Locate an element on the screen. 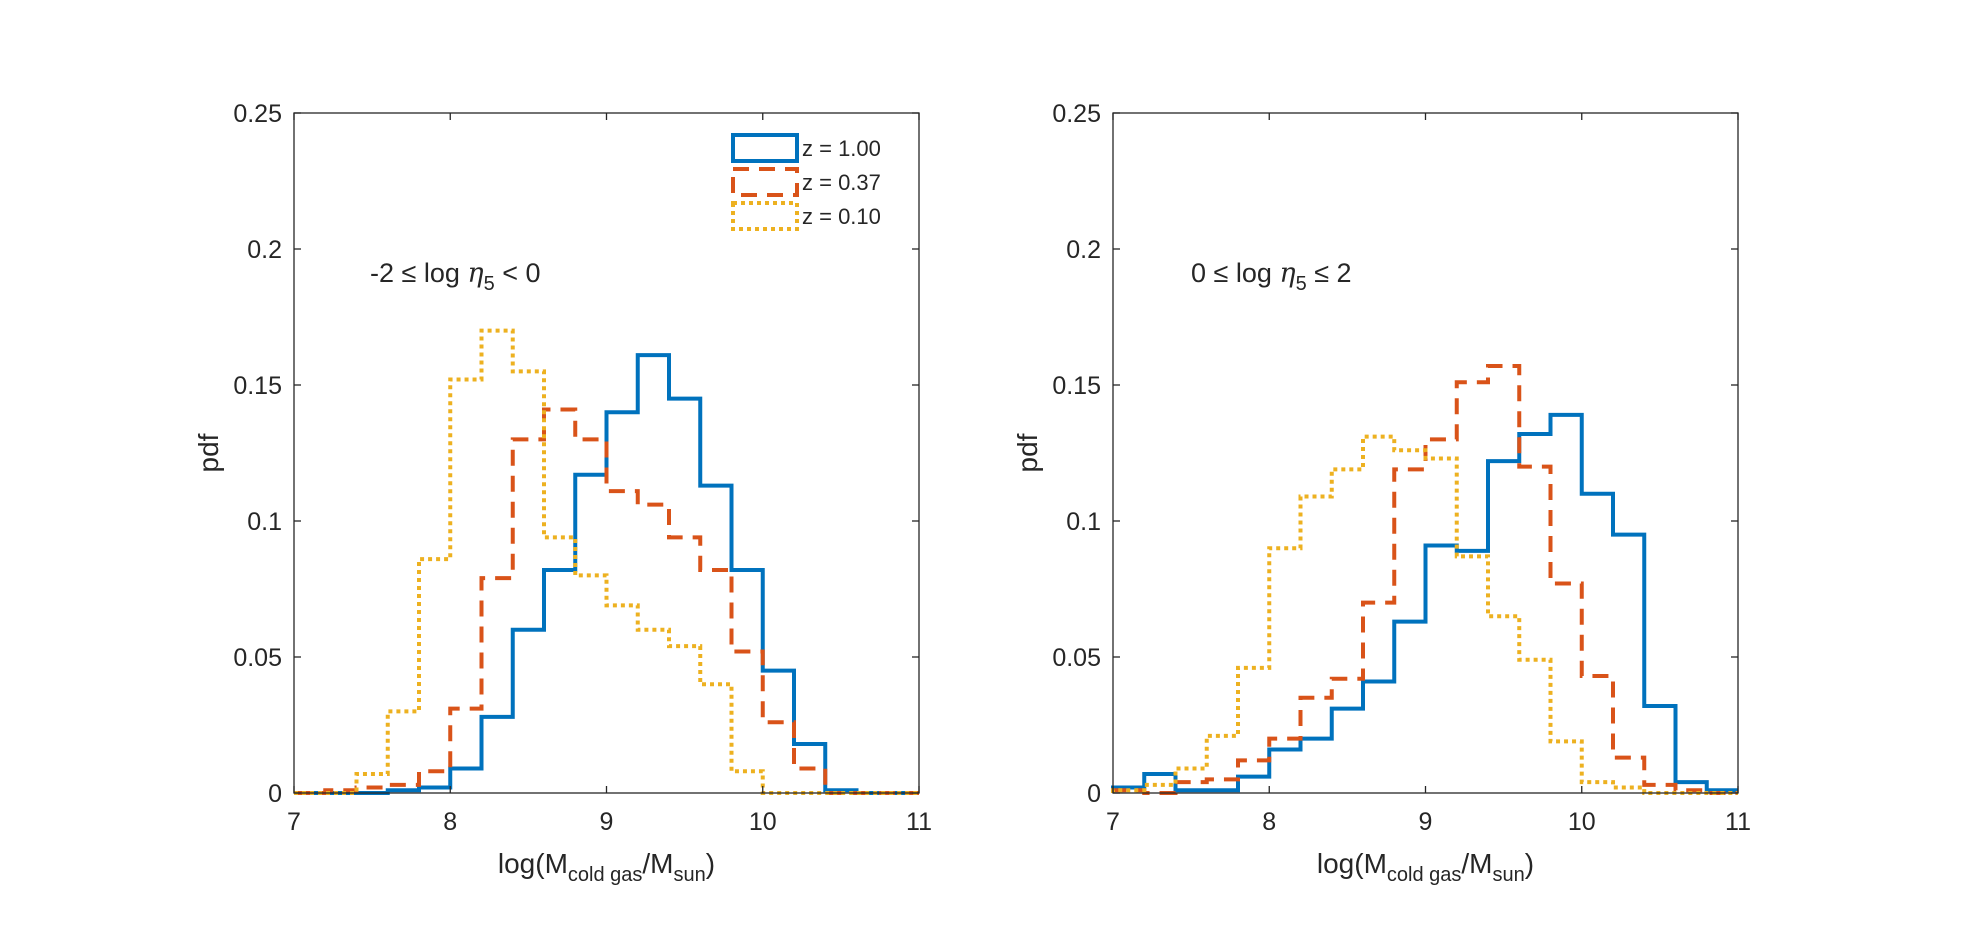 The width and height of the screenshot is (1961, 941). panel-annotation: 0 ≤ log η5 ≤ 2 is located at coordinates (1271, 276).